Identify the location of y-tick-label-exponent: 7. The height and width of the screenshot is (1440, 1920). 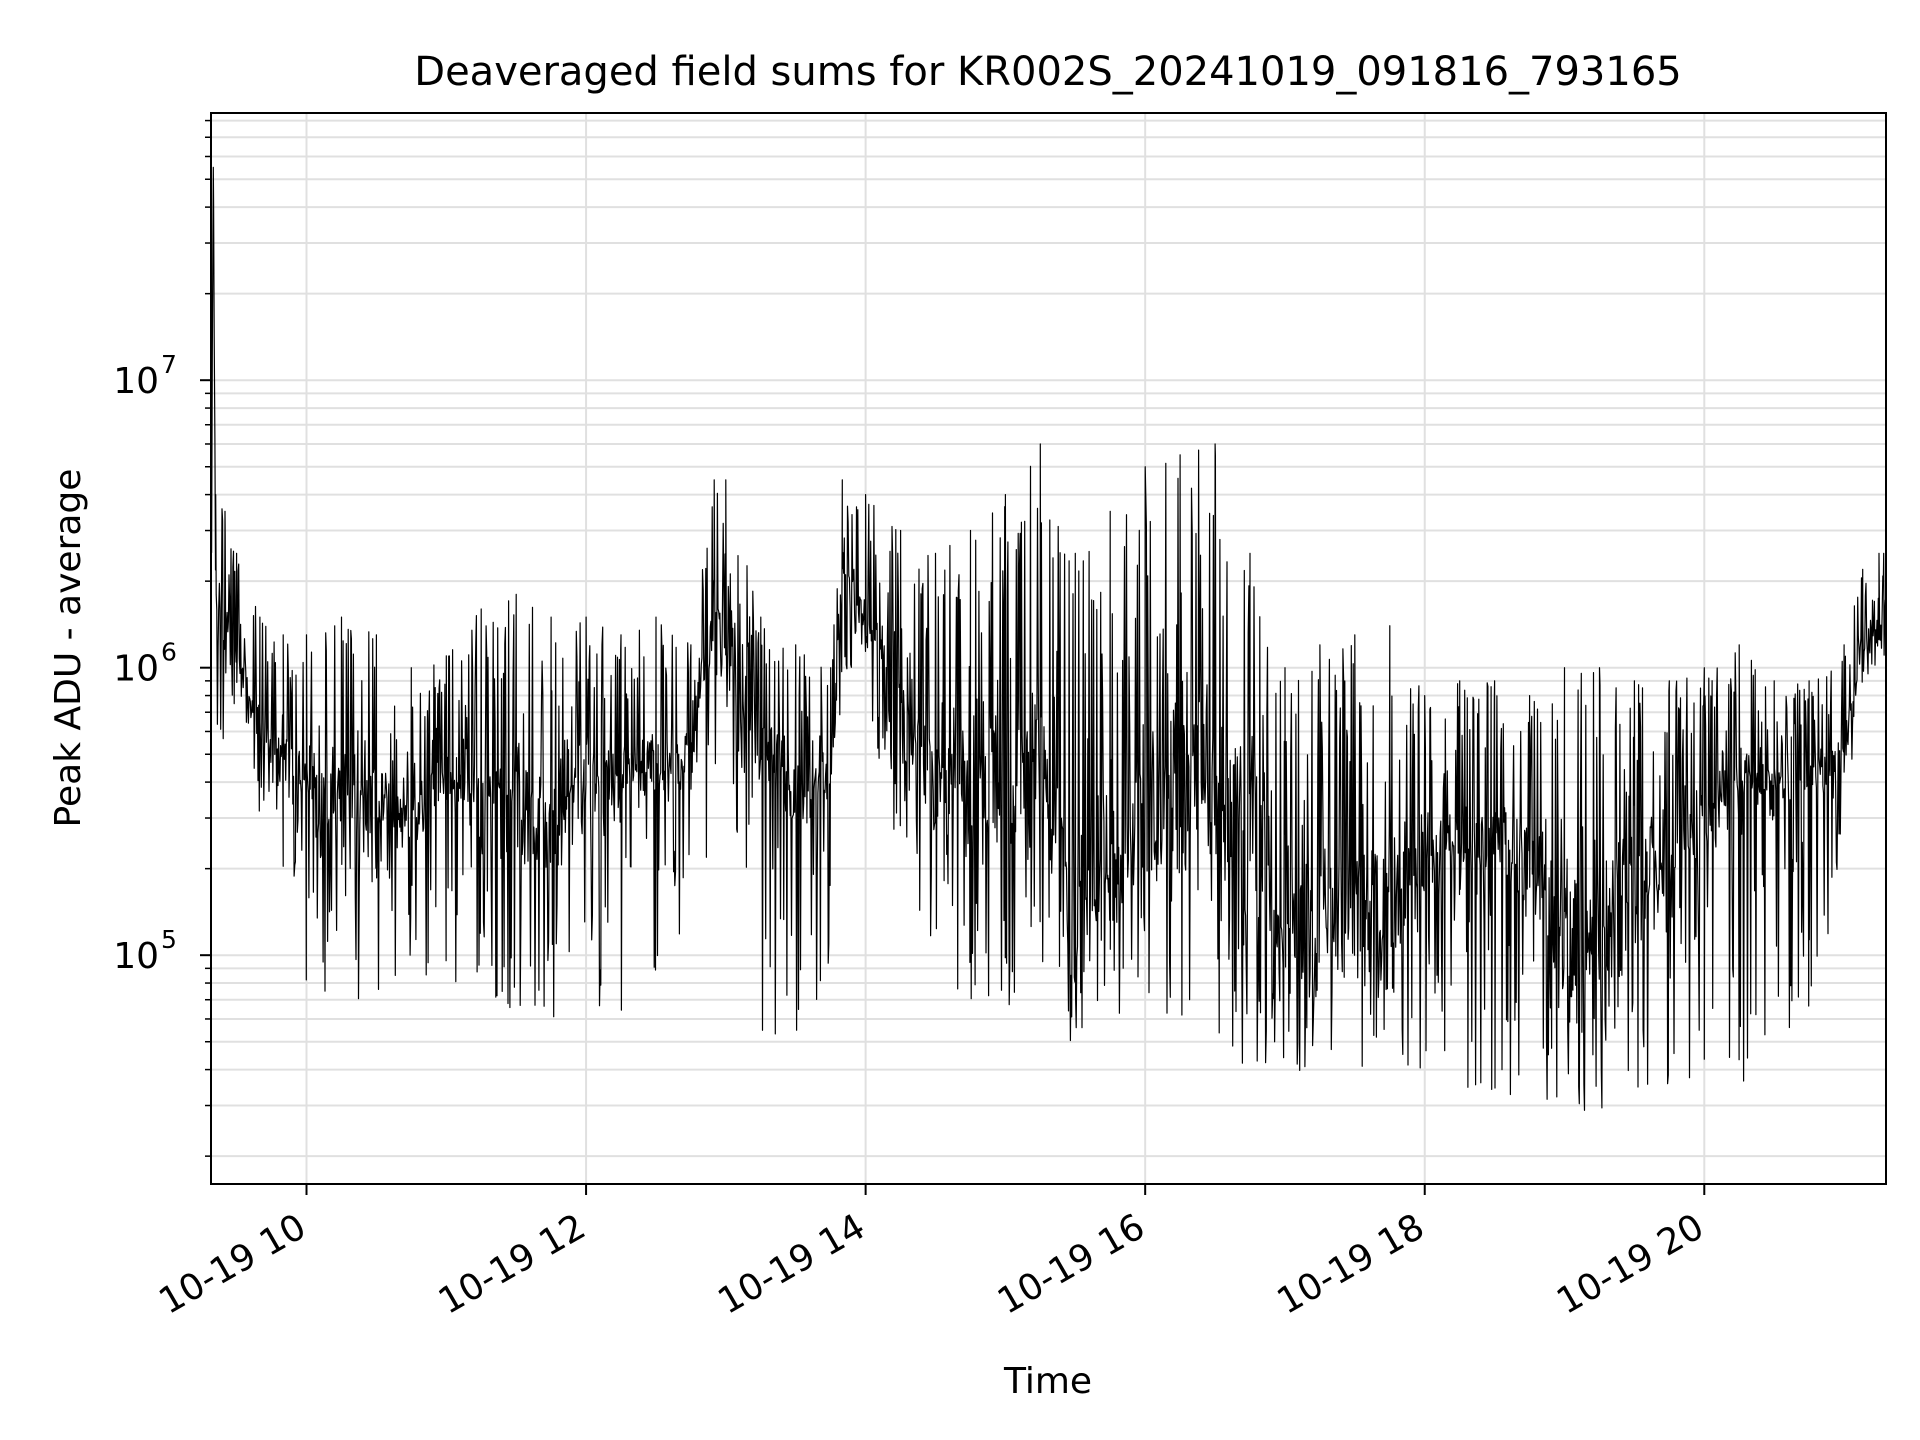
(169, 364).